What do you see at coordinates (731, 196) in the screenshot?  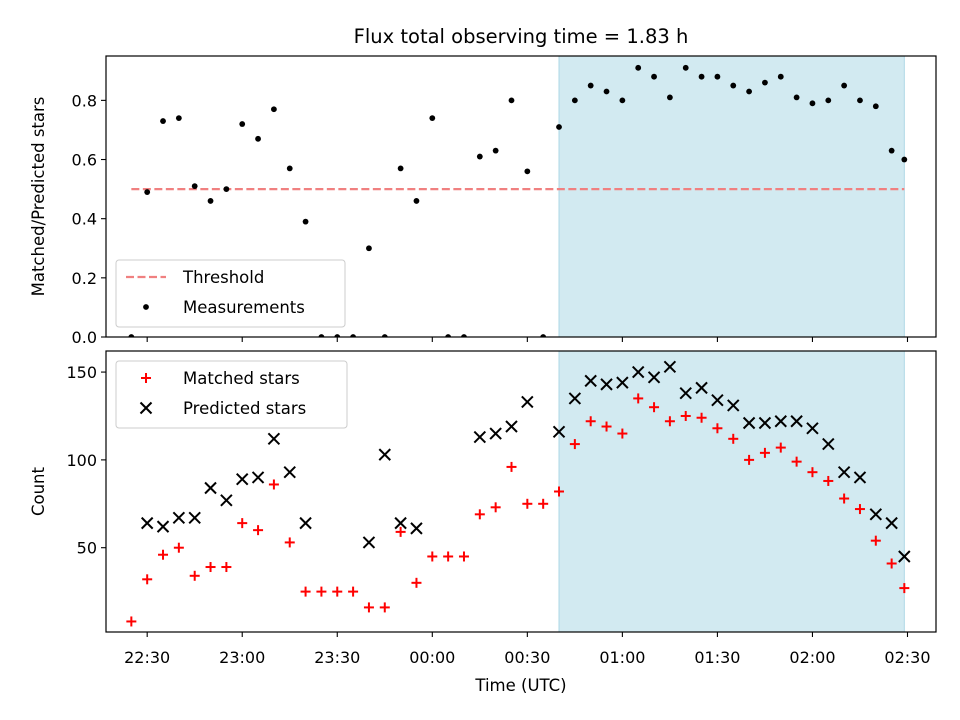 I see `observing-window-shade` at bounding box center [731, 196].